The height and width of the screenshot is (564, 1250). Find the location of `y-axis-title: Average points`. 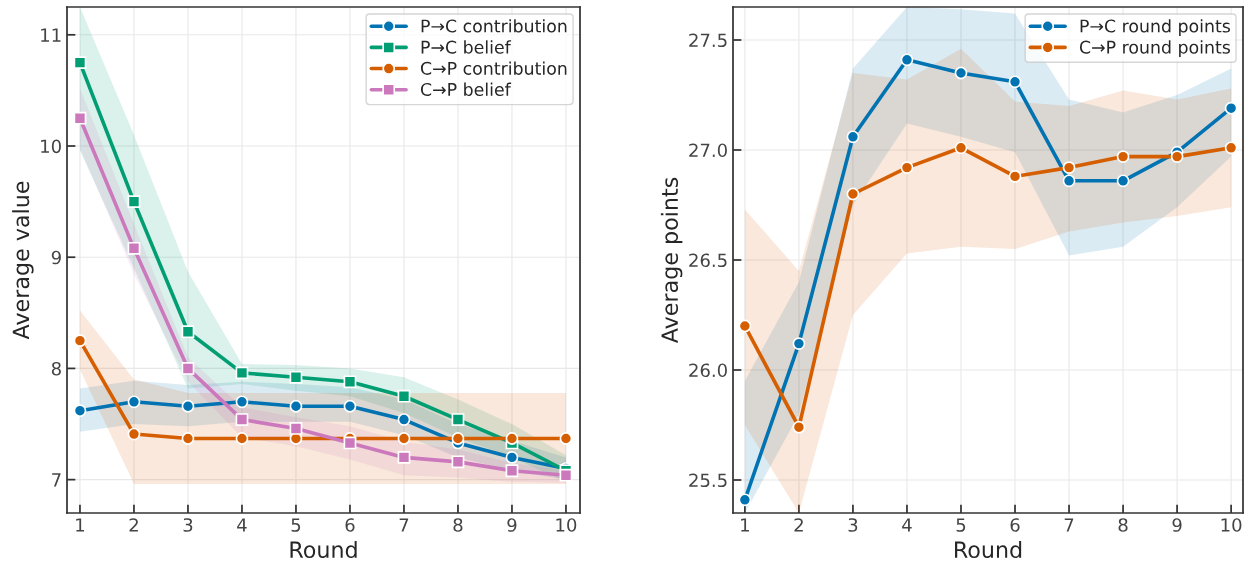

y-axis-title: Average points is located at coordinates (671, 260).